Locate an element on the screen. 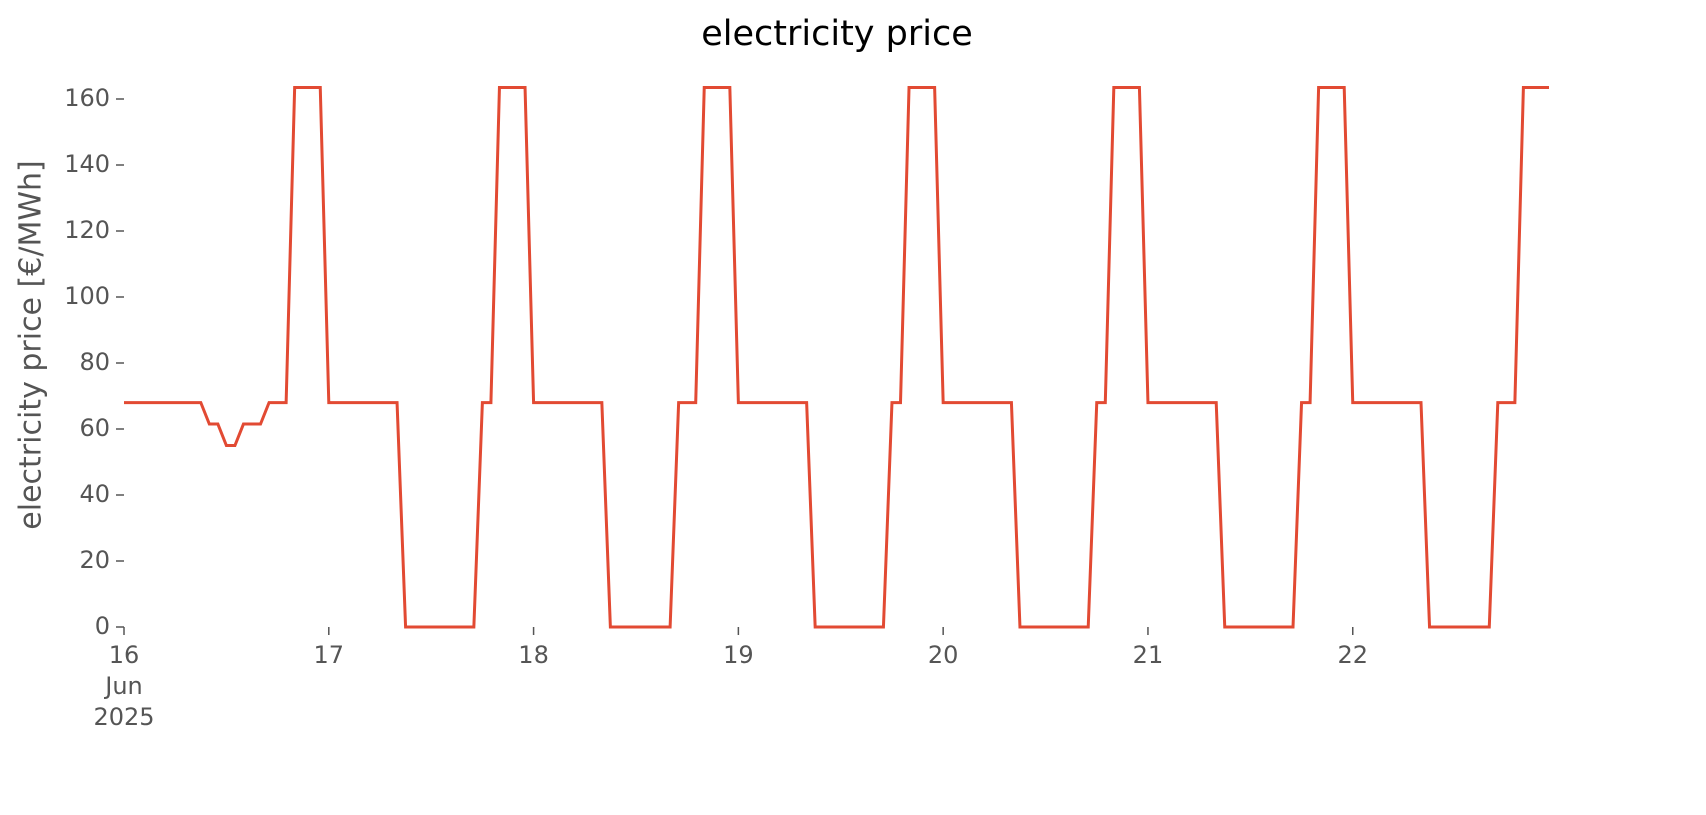  x-tick-label: 20 is located at coordinates (943, 655).